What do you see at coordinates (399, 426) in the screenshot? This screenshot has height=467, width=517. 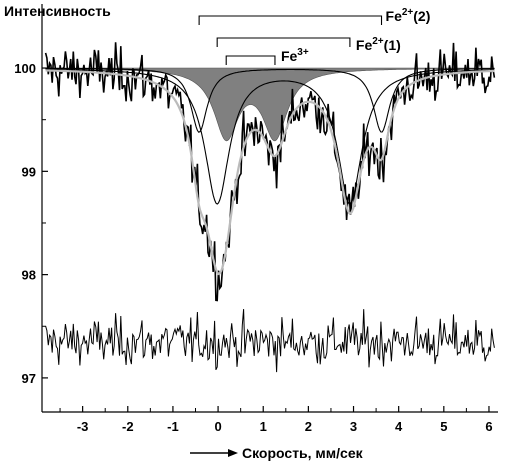 I see `x-tick-label: 4` at bounding box center [399, 426].